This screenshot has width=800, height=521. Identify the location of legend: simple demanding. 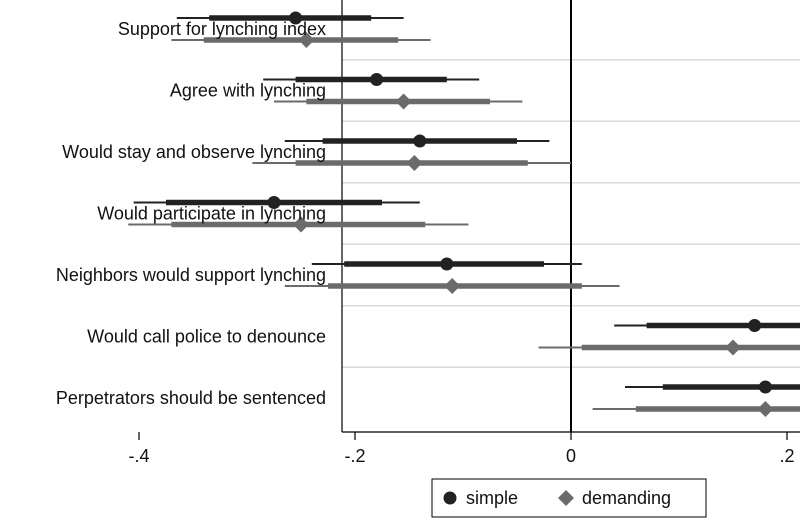
(569, 498).